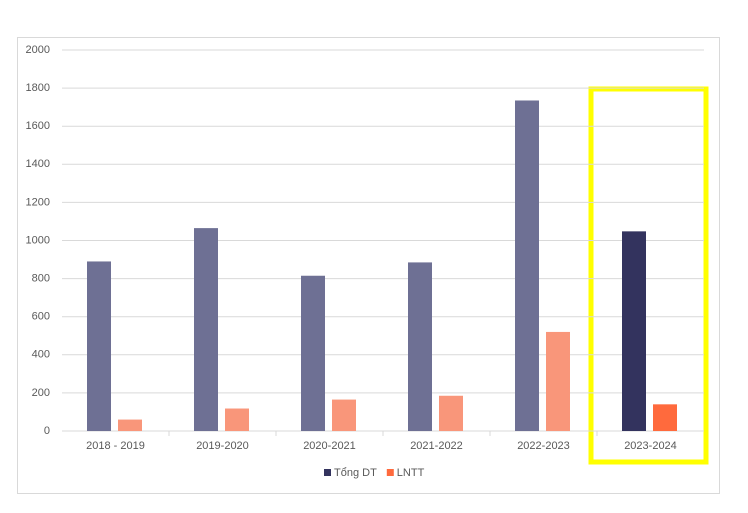 The image size is (748, 513). What do you see at coordinates (38, 88) in the screenshot?
I see `y-tick-label: 1800` at bounding box center [38, 88].